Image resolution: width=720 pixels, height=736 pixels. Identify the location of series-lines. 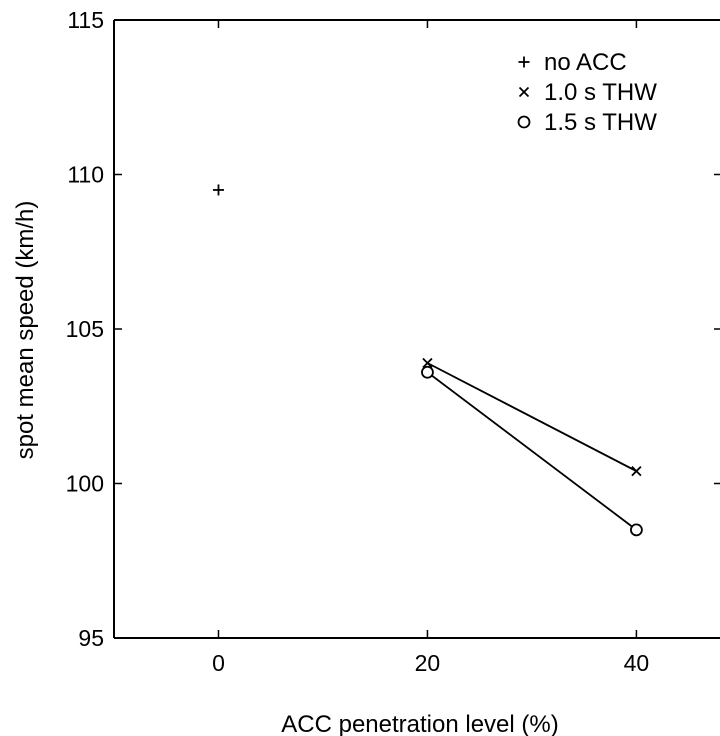
(531, 446).